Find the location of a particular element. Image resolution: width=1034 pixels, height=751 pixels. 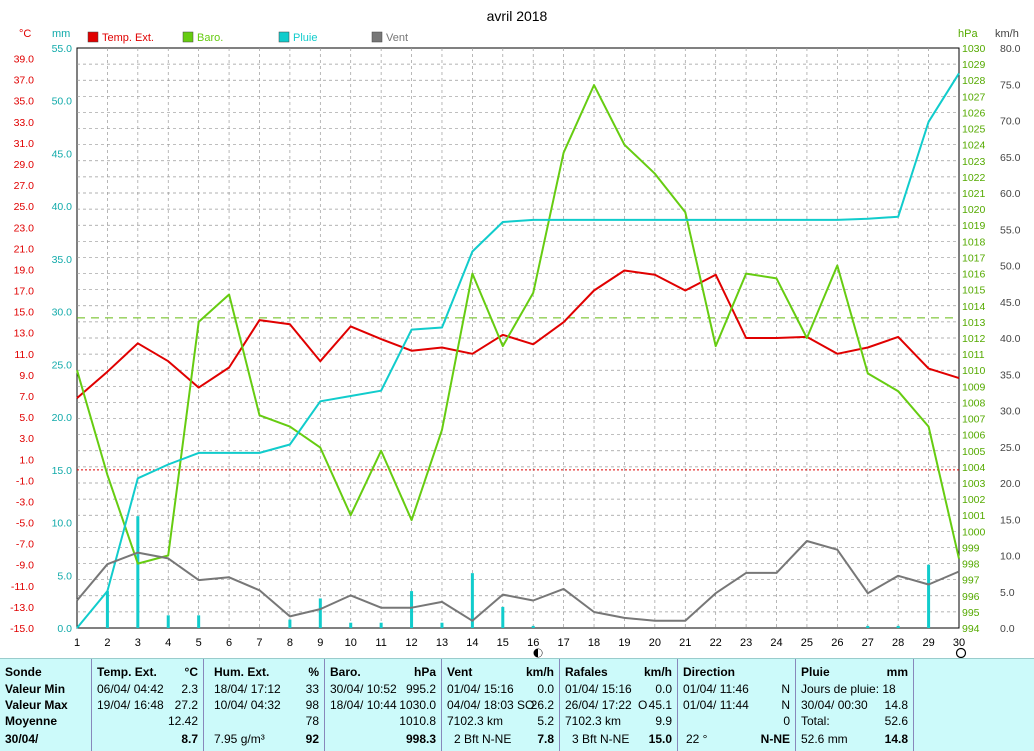

wind-title: Vent is located at coordinates (460, 672).